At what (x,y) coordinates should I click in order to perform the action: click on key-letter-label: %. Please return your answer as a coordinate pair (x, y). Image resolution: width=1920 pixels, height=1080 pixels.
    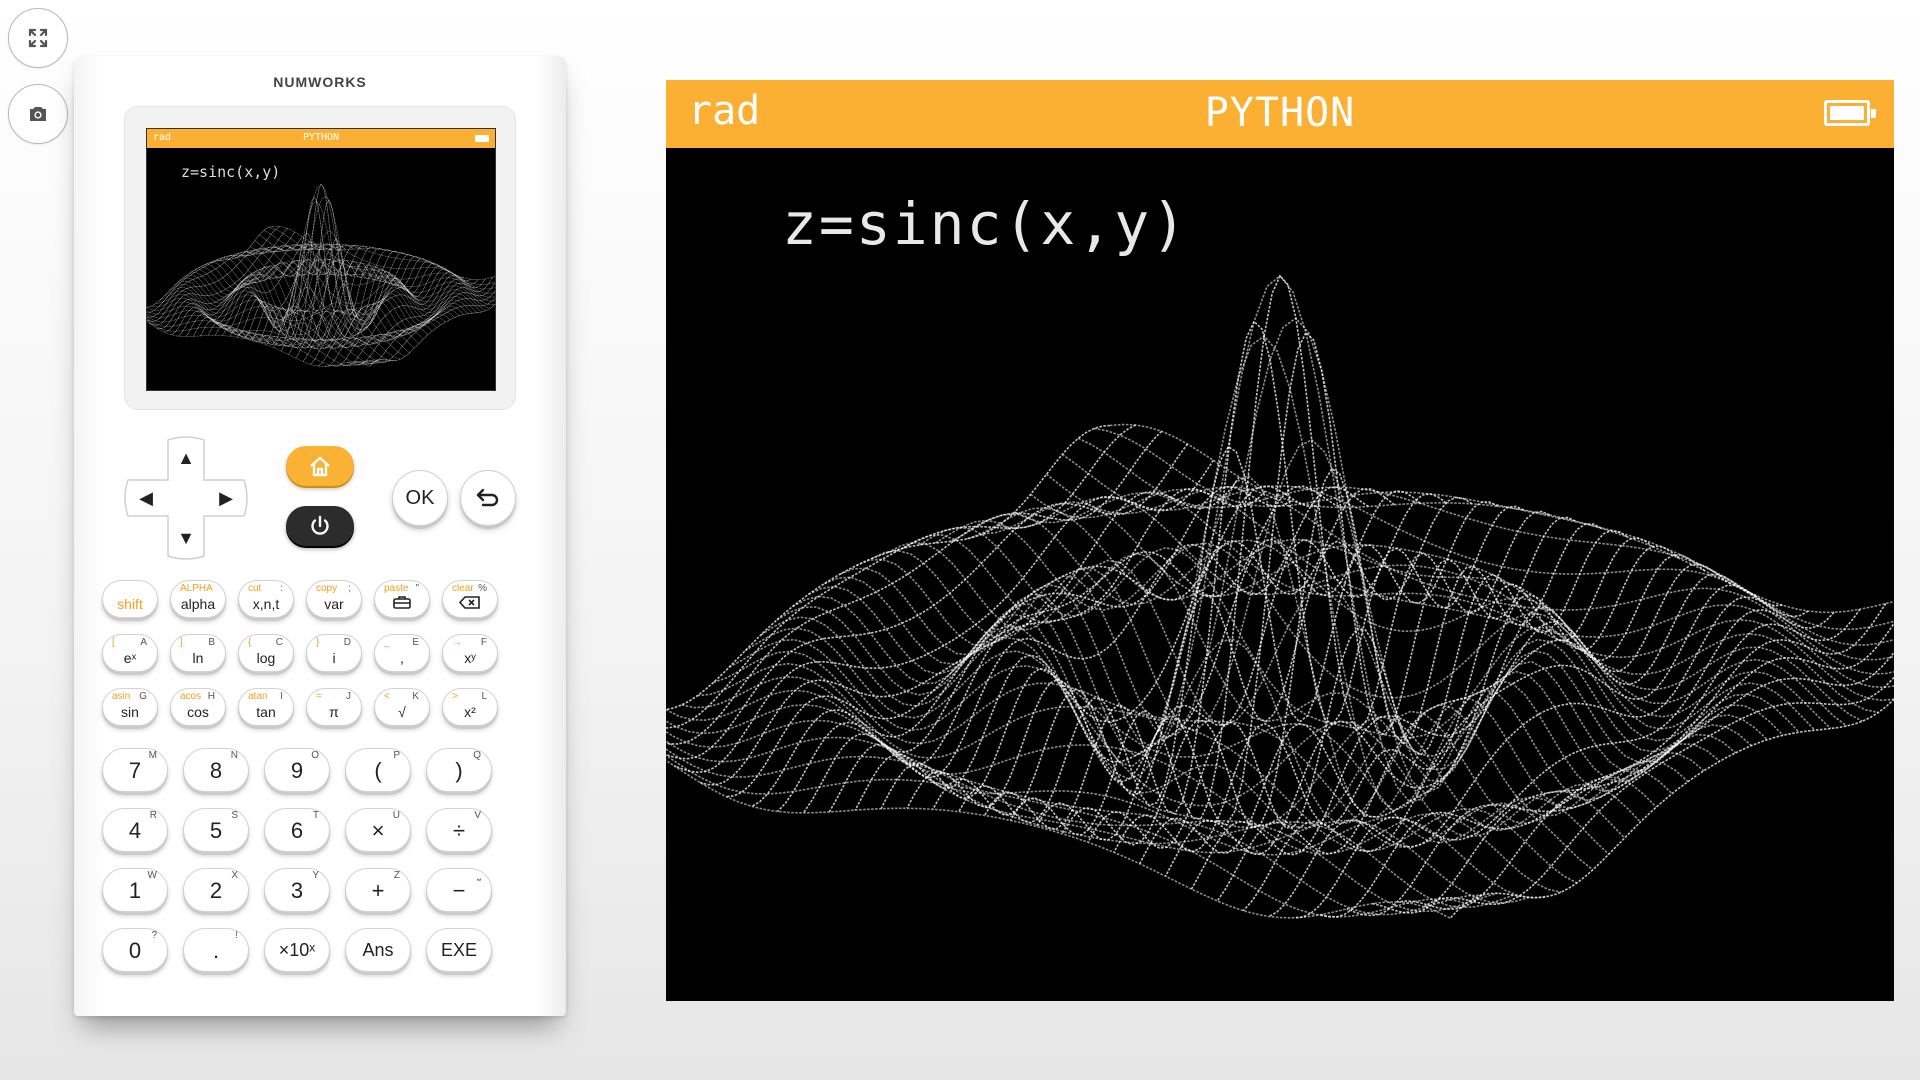
    Looking at the image, I should click on (482, 588).